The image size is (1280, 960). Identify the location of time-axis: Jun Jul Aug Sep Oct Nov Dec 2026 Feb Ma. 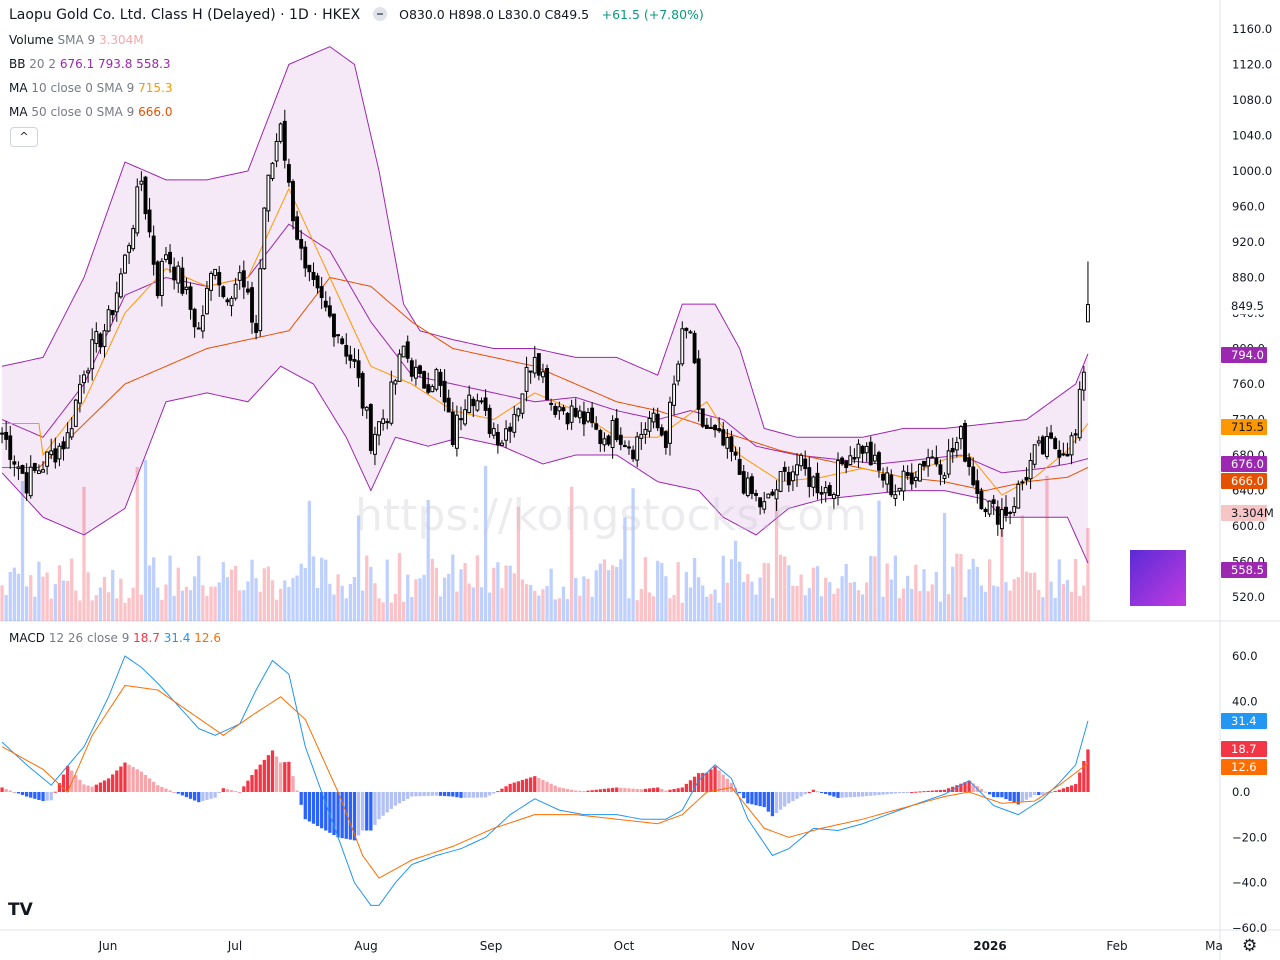
(660, 946).